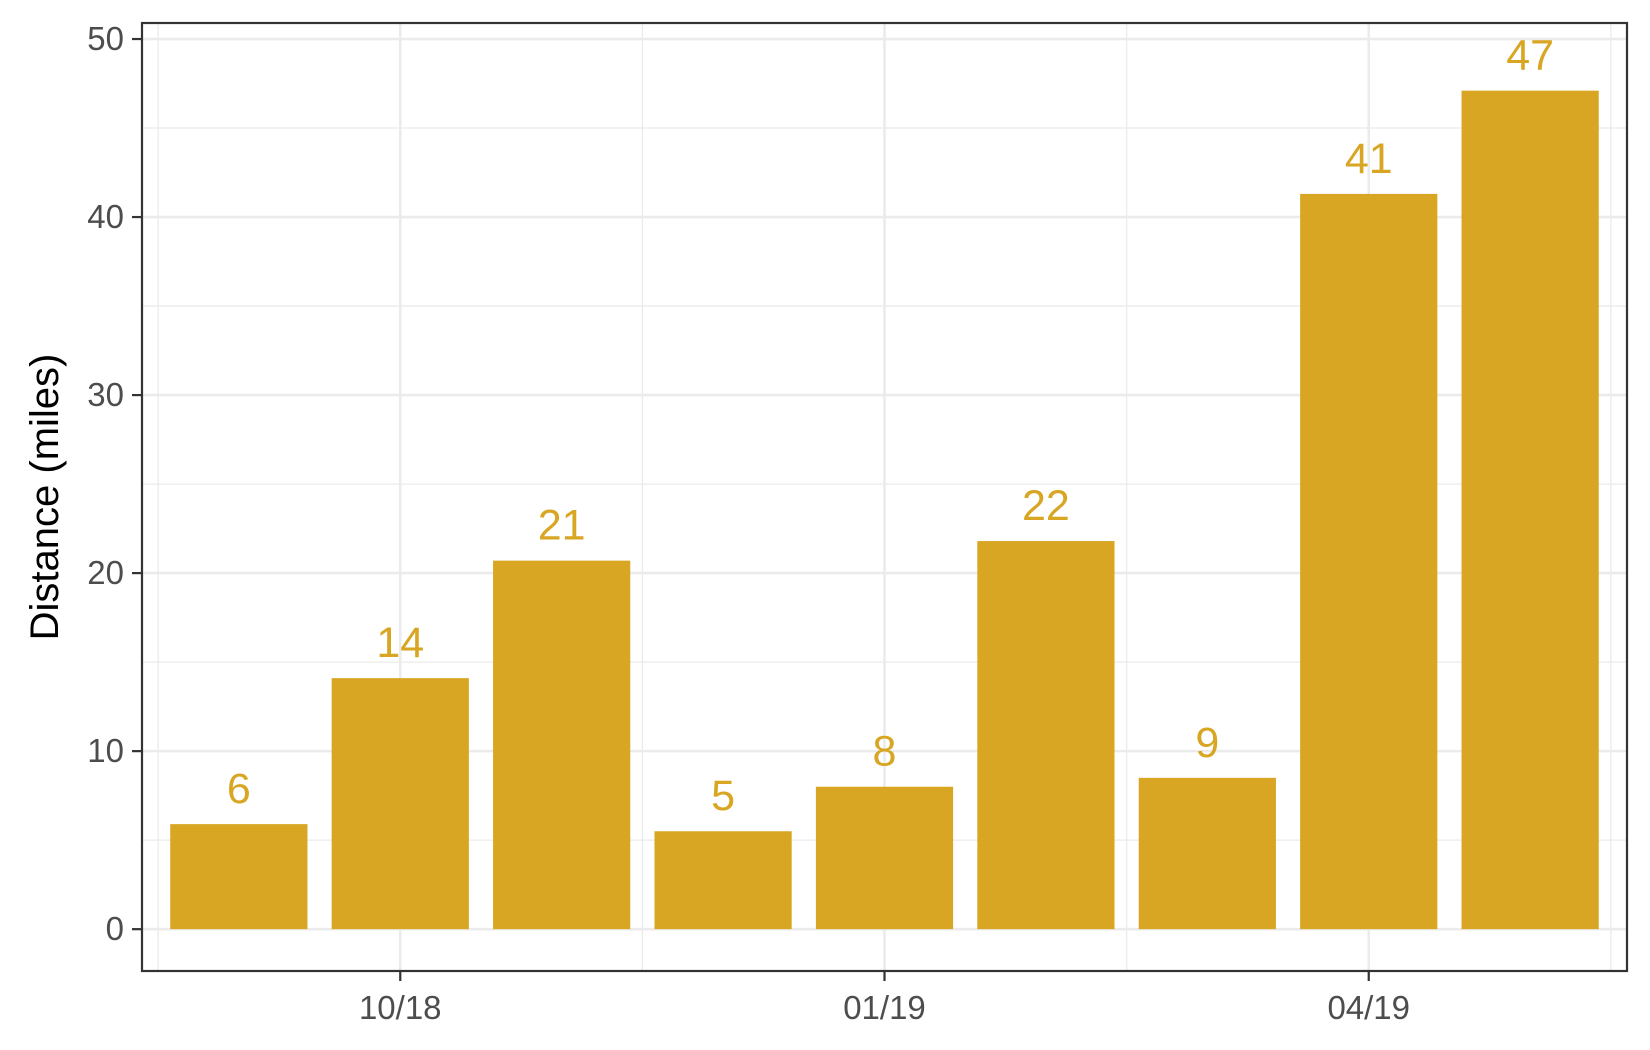  What do you see at coordinates (45, 497) in the screenshot?
I see `y-axis-title: Distance (miles)` at bounding box center [45, 497].